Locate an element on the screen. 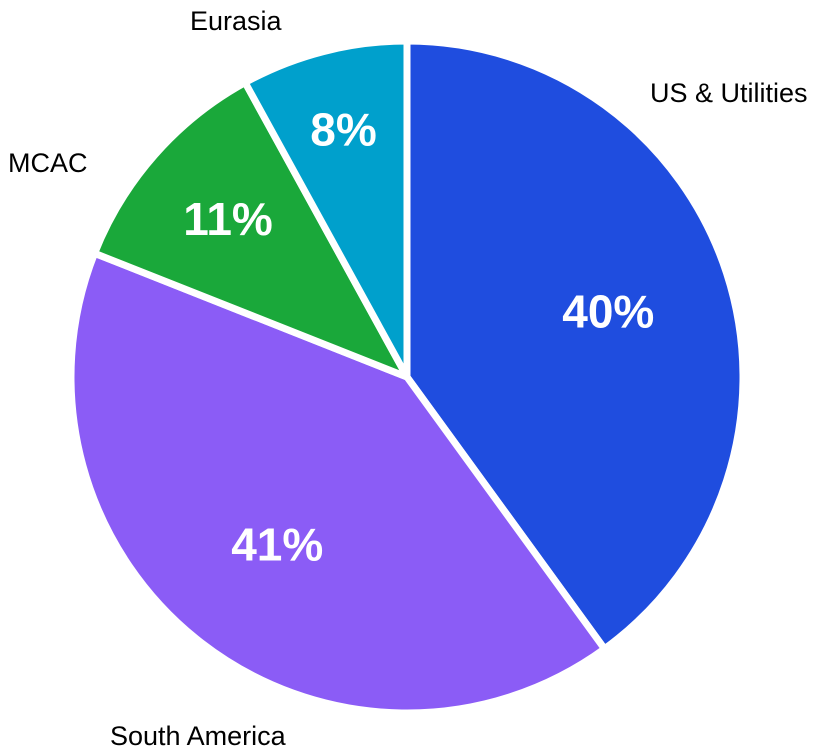 This screenshot has height=752, width=832. pie-category-label-south-america: South America is located at coordinates (198, 736).